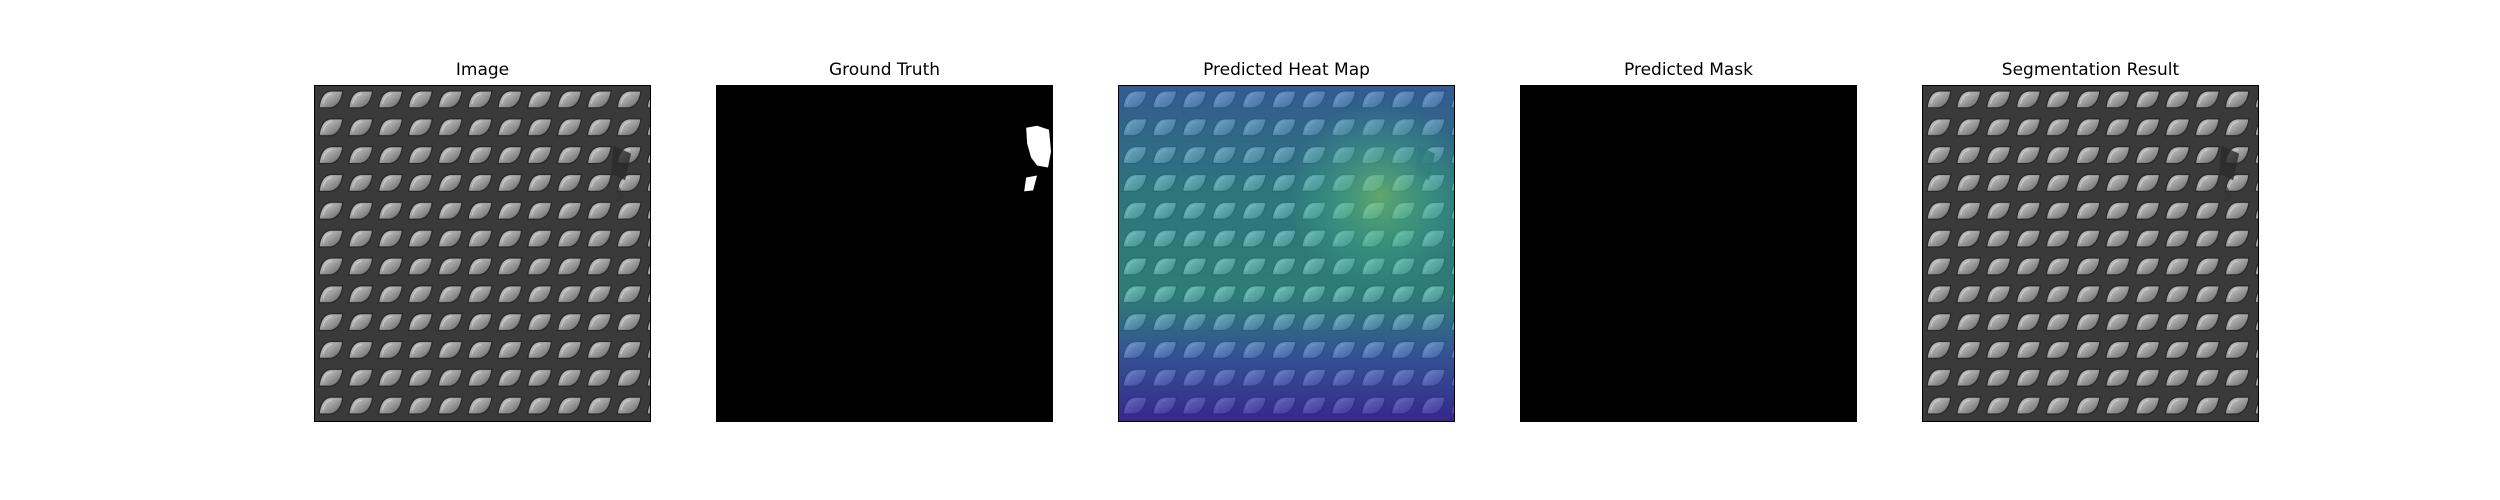 The height and width of the screenshot is (500, 2500). I want to click on panel-title: Ground Truth, so click(884, 70).